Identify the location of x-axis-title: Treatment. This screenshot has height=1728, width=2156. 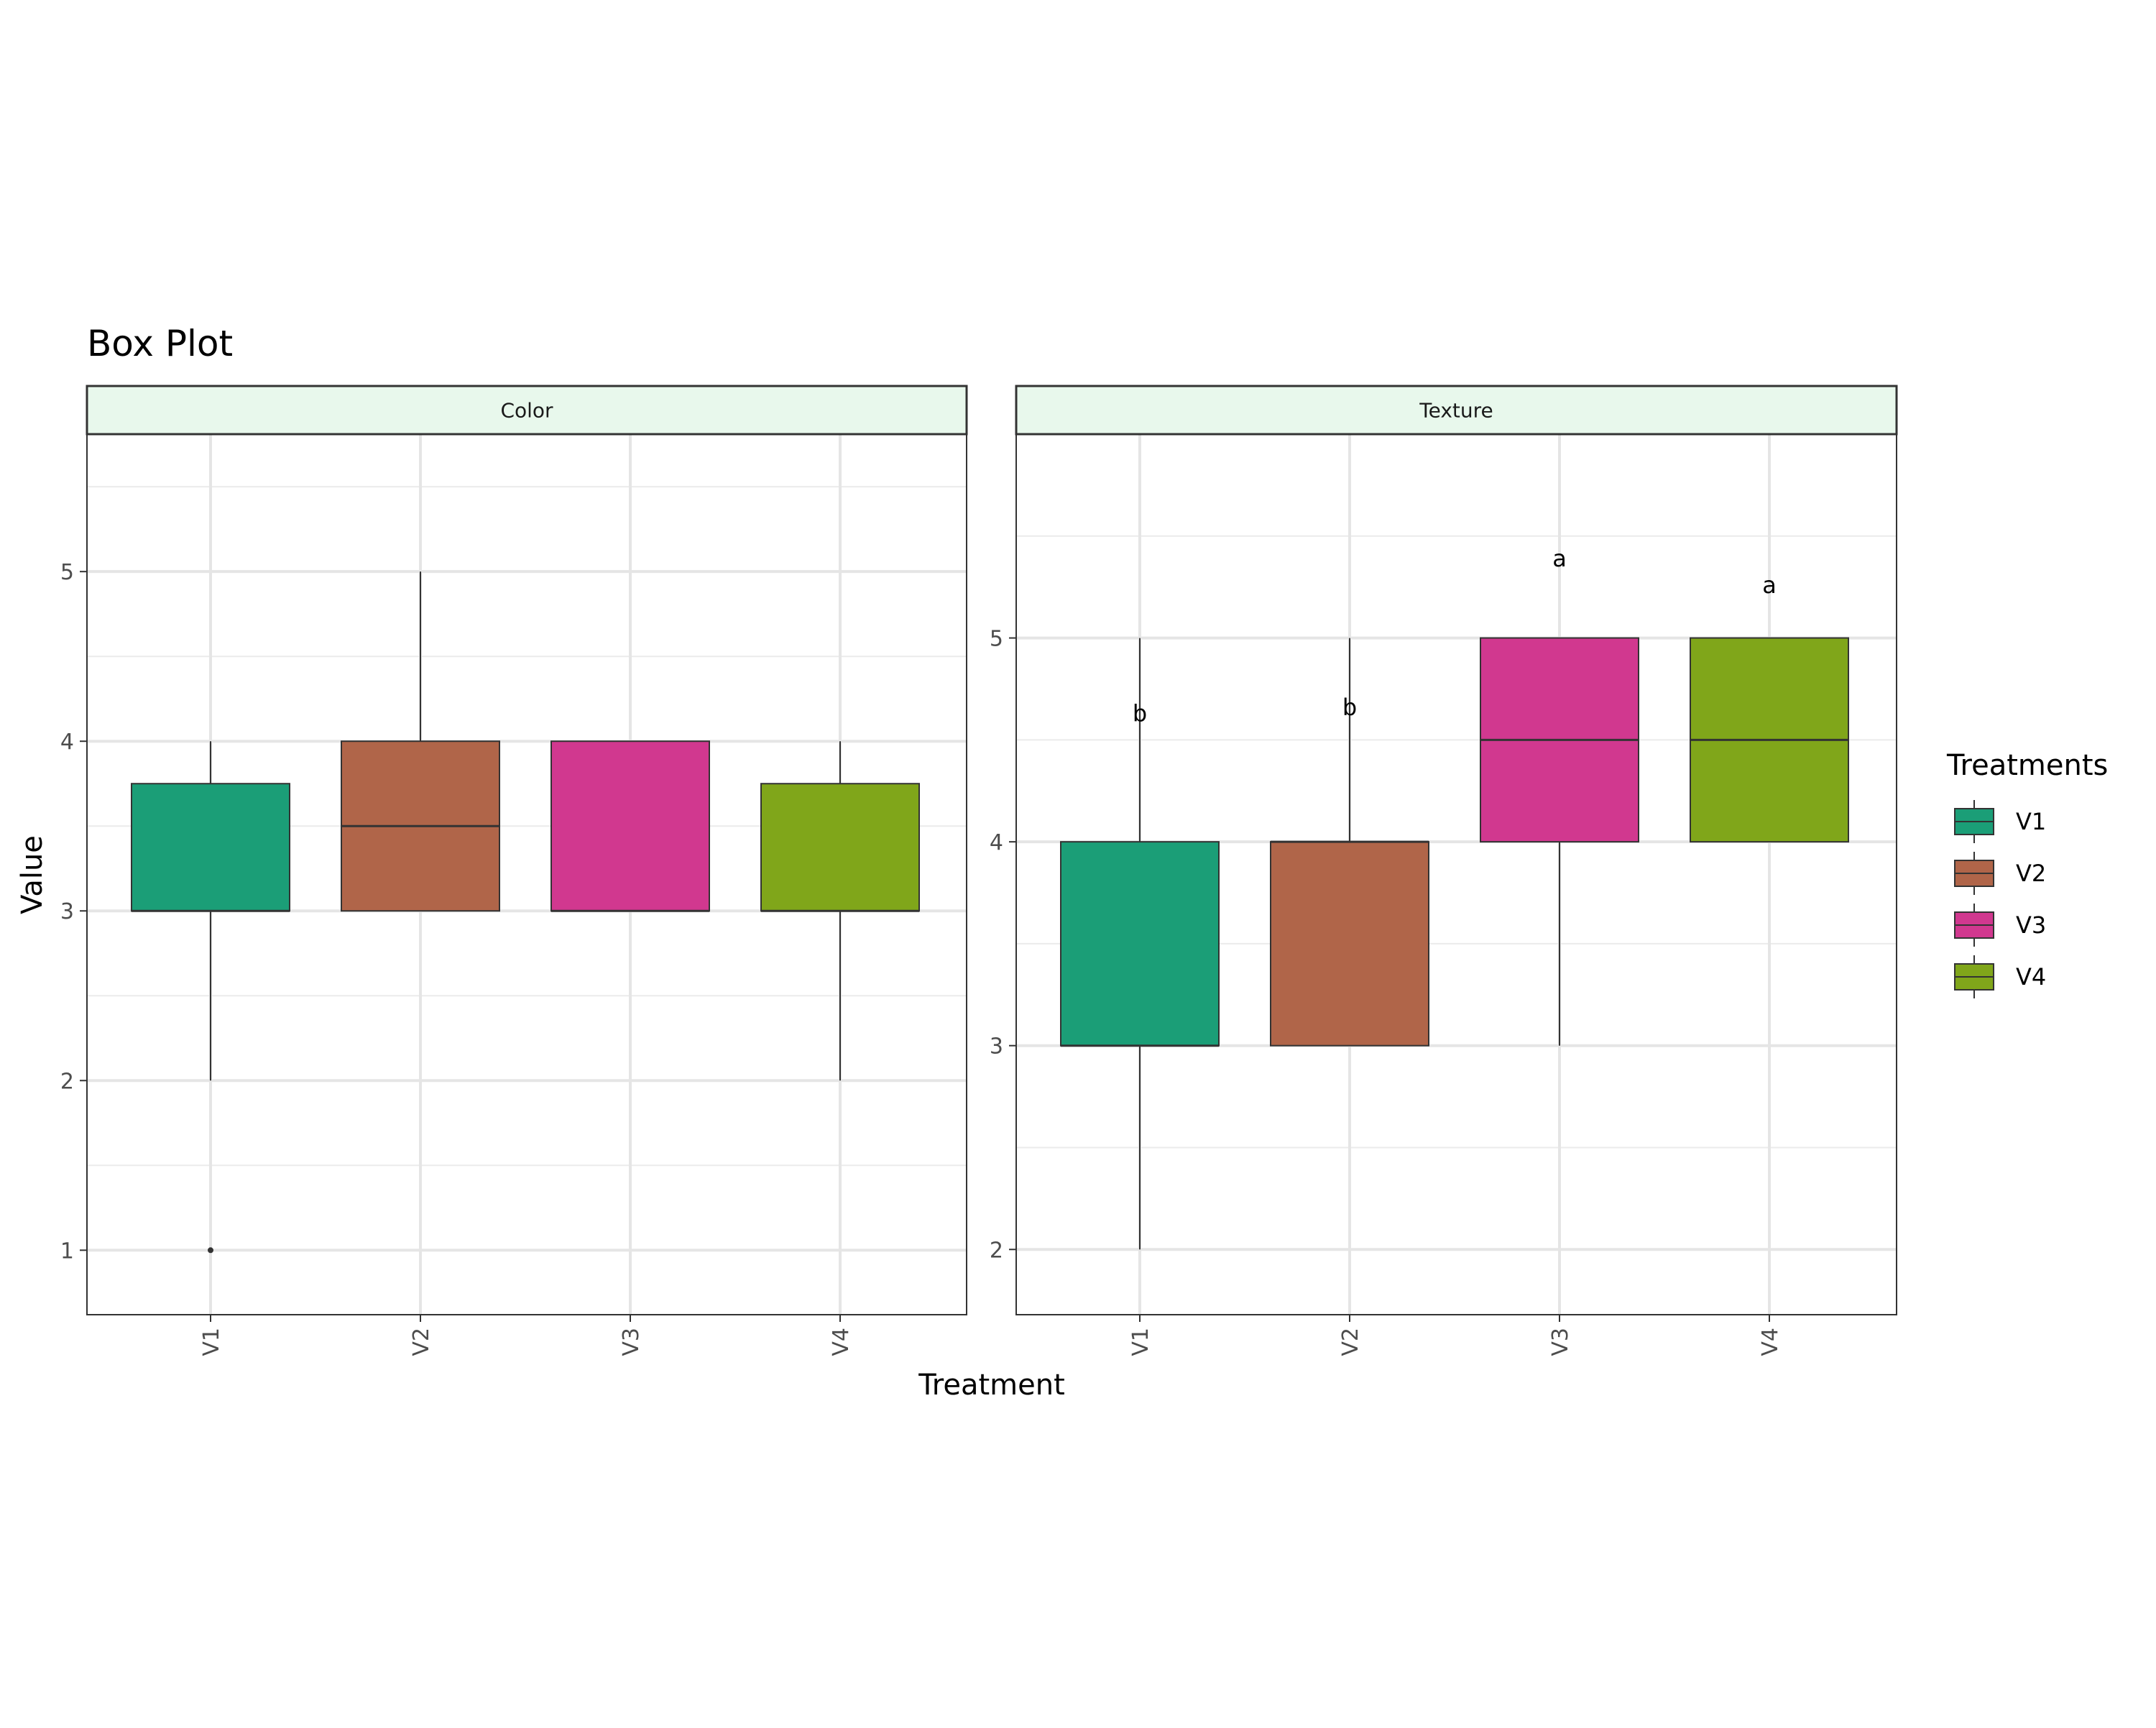
(991, 1385).